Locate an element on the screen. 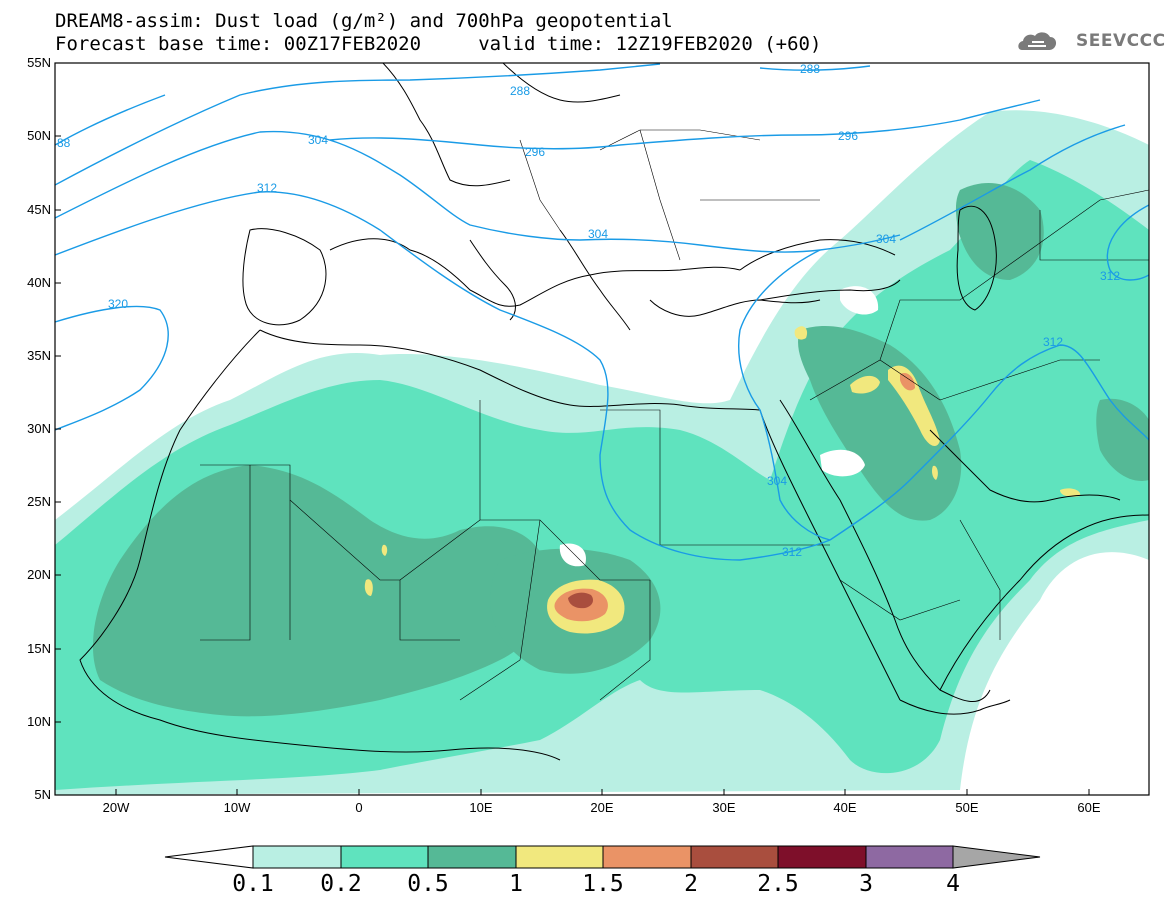  lon-label: 20W is located at coordinates (116, 807).